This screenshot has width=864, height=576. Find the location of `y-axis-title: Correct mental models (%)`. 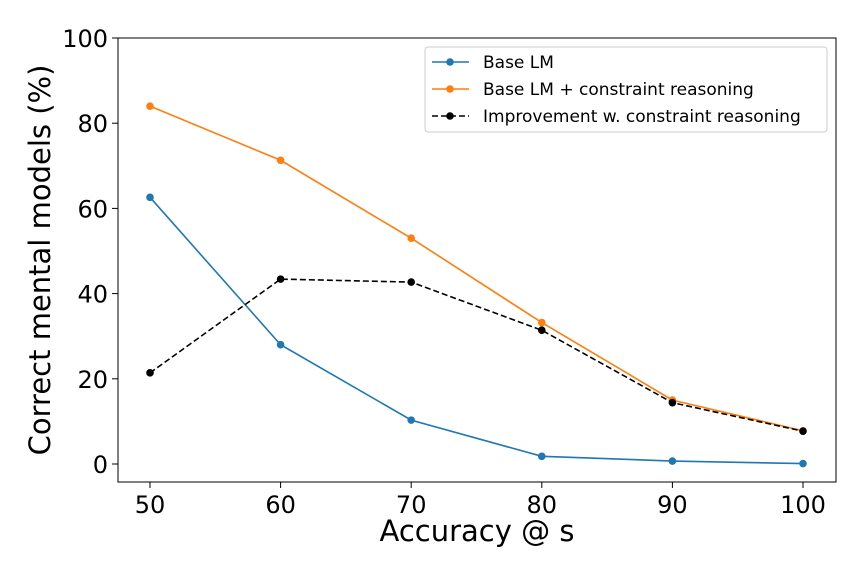

y-axis-title: Correct mental models (%) is located at coordinates (40, 260).